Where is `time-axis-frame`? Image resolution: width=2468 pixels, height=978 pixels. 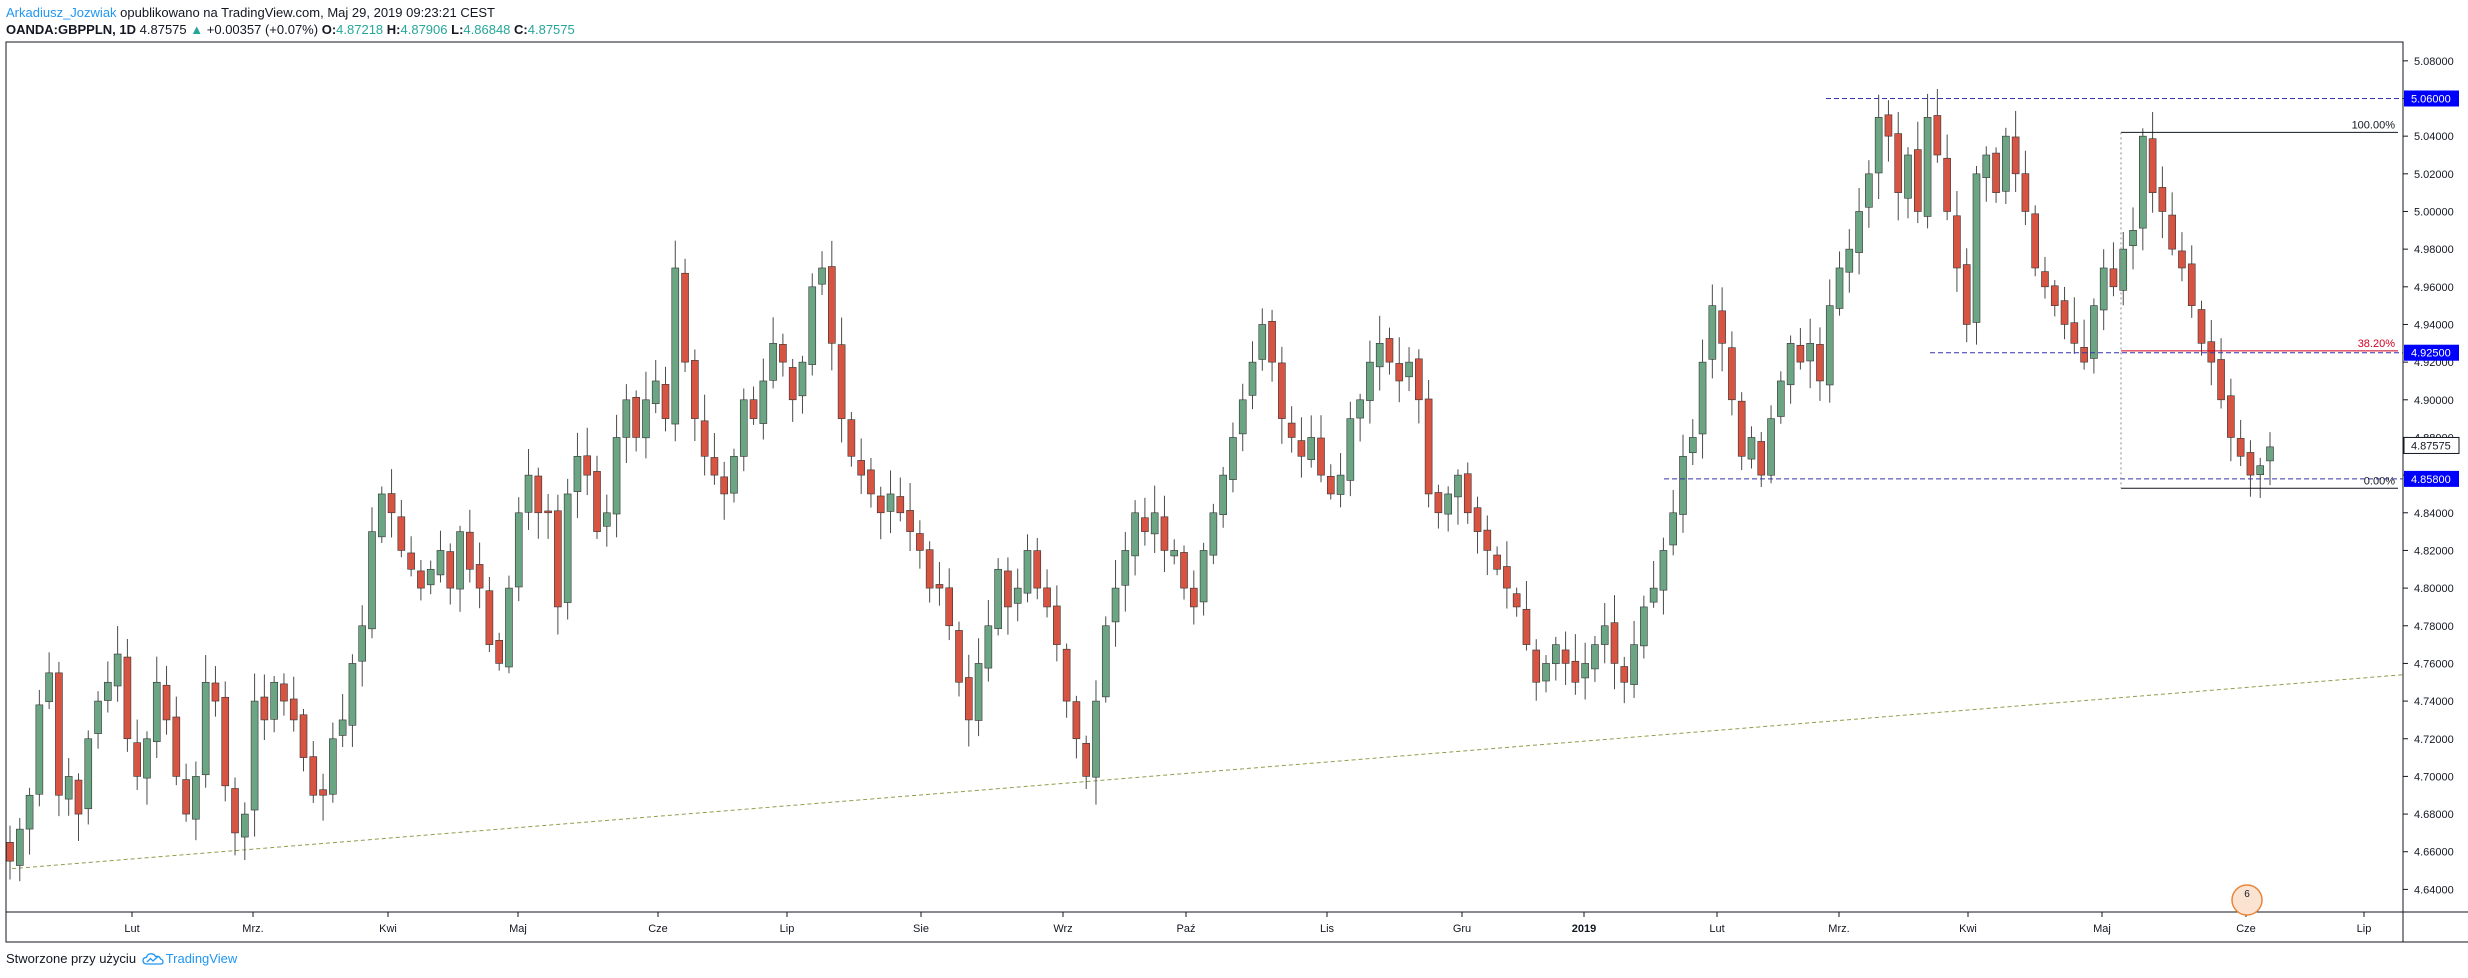
time-axis-frame is located at coordinates (1236, 927).